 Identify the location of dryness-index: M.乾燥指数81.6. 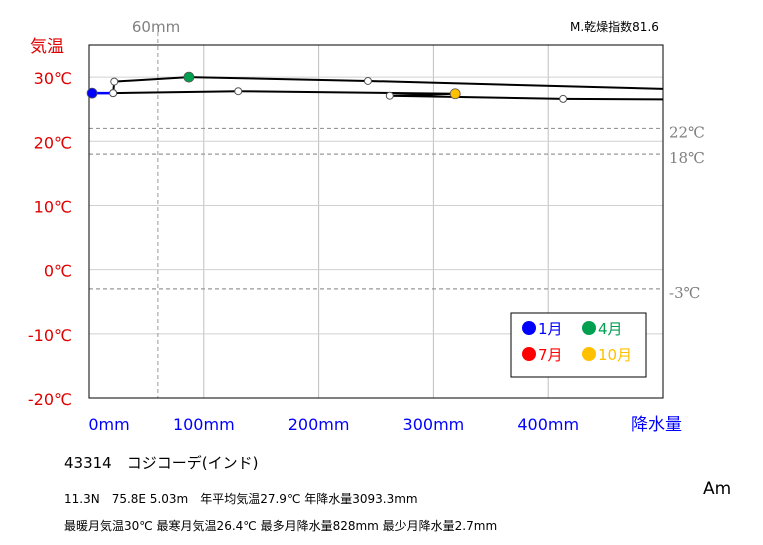
(614, 27).